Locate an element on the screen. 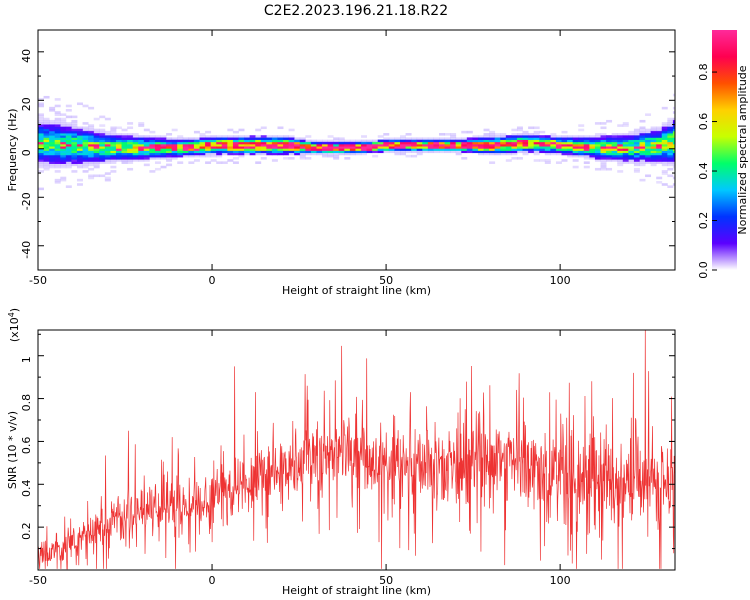  colorbar-gradient is located at coordinates (724, 150).